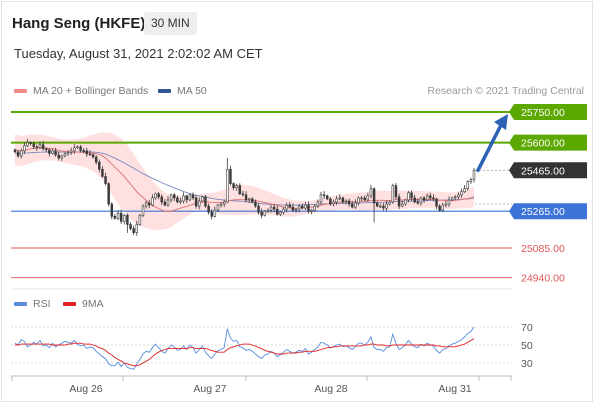  Describe the element at coordinates (543, 171) in the screenshot. I see `price-level-label-2: 25465.00` at that location.